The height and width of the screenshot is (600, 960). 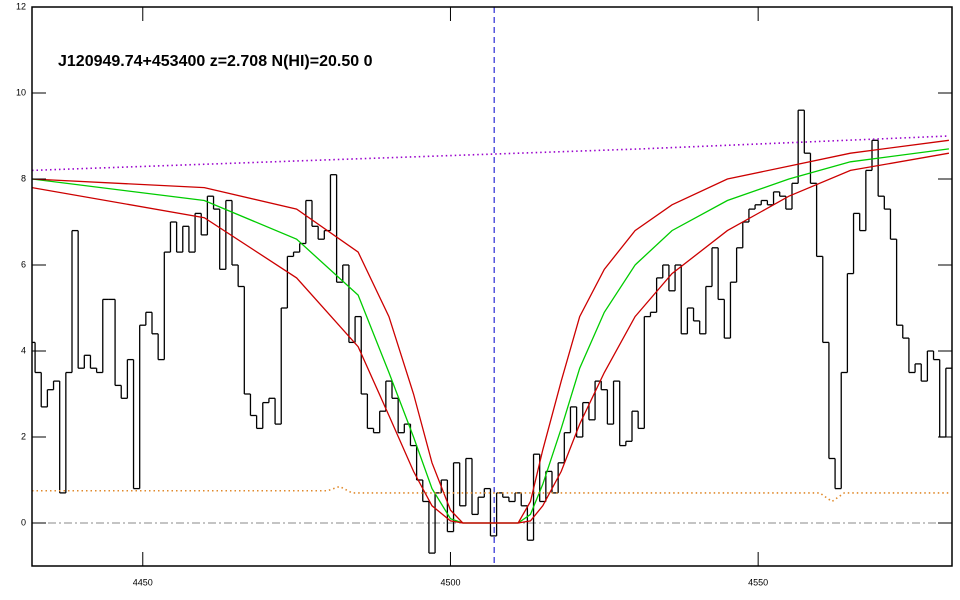 I want to click on y-tick-label: 0, so click(x=23, y=522).